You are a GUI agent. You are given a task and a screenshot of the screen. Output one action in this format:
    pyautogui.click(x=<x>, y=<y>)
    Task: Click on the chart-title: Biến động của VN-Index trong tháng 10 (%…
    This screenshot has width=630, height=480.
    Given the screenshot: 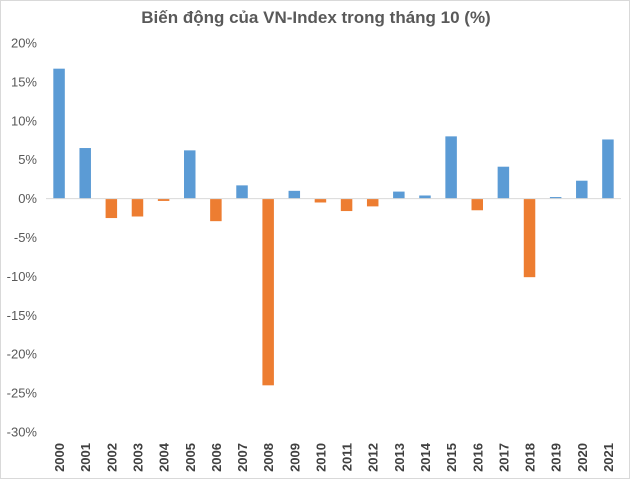 What is the action you would take?
    pyautogui.click(x=316, y=17)
    